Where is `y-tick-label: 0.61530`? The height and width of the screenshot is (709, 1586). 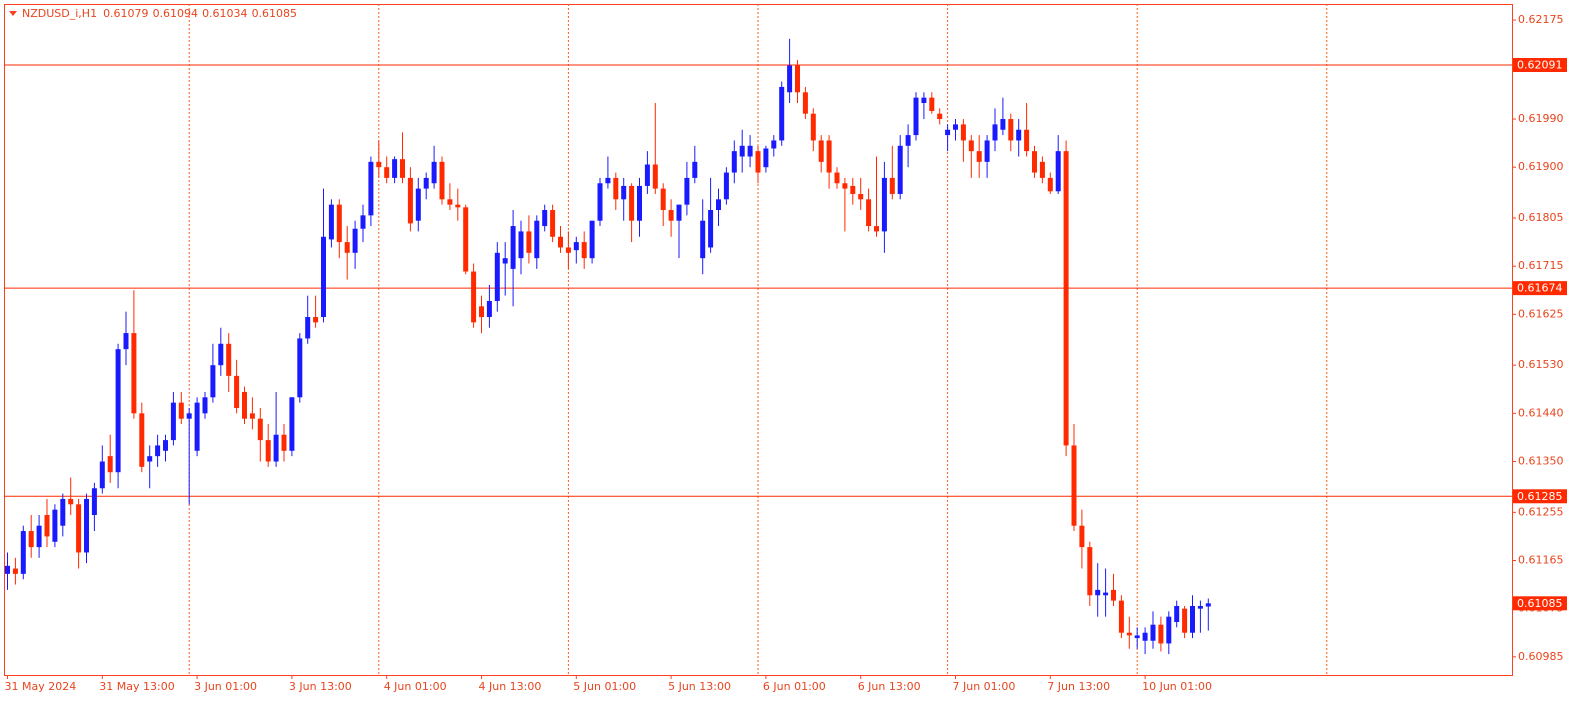 y-tick-label: 0.61530 is located at coordinates (1541, 364).